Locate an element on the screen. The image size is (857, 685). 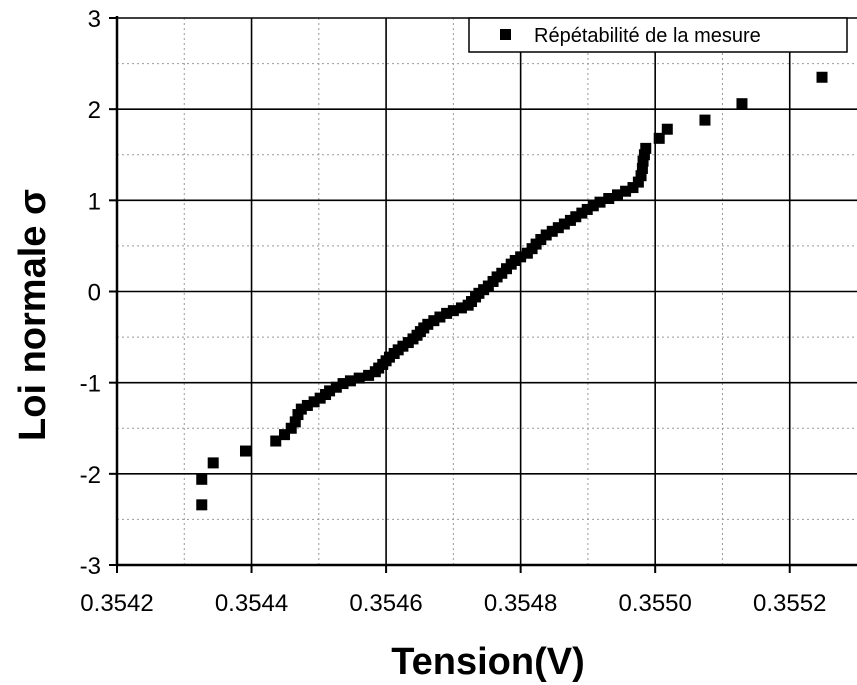
y-tick-label: -1 is located at coordinates (90, 384).